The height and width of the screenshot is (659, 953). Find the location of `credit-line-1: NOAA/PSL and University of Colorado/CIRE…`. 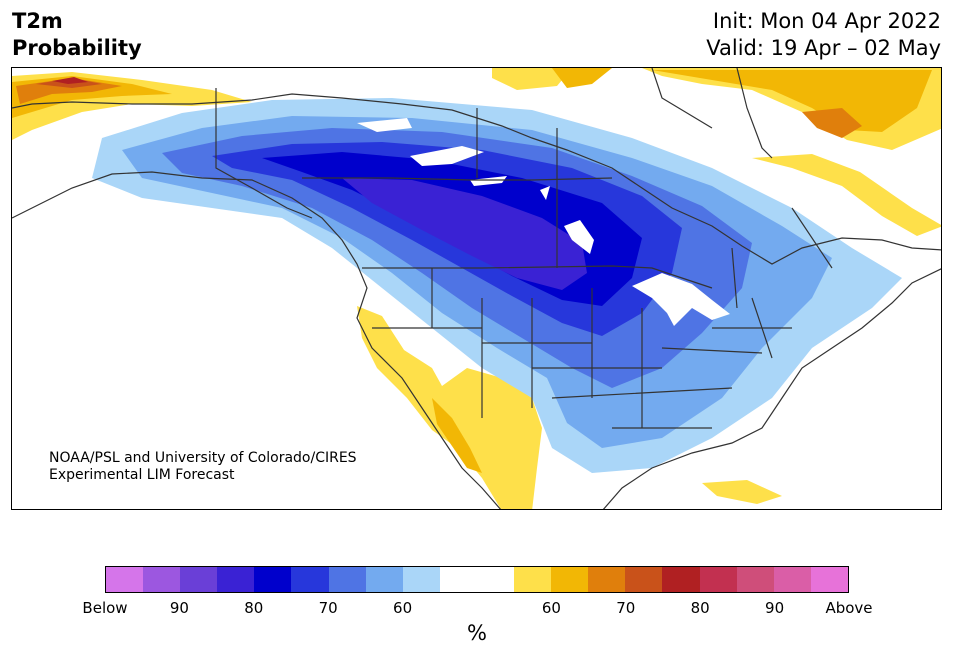

credit-line-1: NOAA/PSL and University of Colorado/CIRE… is located at coordinates (203, 458).